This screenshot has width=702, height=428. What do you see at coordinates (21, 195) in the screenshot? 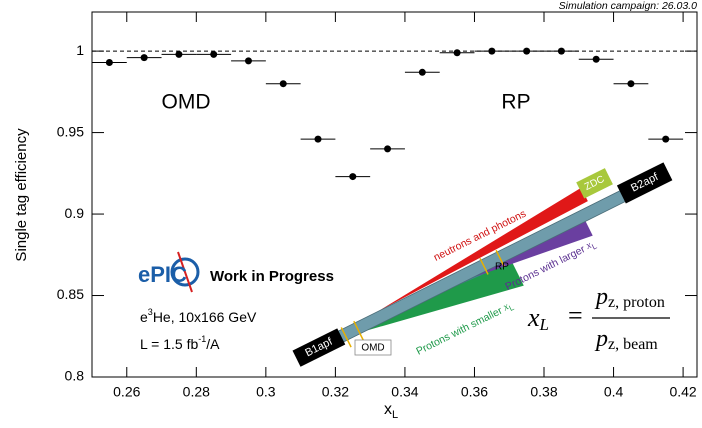
I see `y-axis-label: Single tag efficiency` at bounding box center [21, 195].